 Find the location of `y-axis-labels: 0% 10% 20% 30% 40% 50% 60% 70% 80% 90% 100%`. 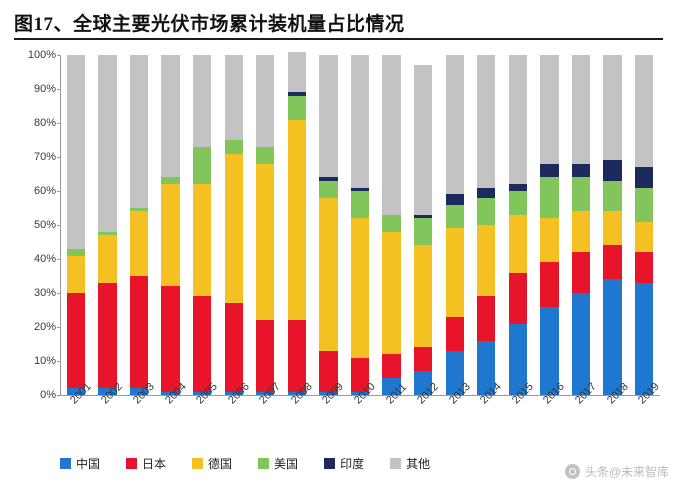

y-axis-labels: 0% 10% 20% 30% 40% 50% 60% 70% 80% 90% 100% is located at coordinates (34, 225).